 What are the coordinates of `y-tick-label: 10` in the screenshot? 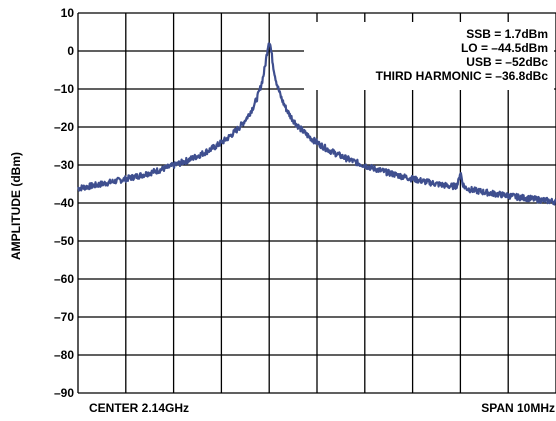 It's located at (68, 13).